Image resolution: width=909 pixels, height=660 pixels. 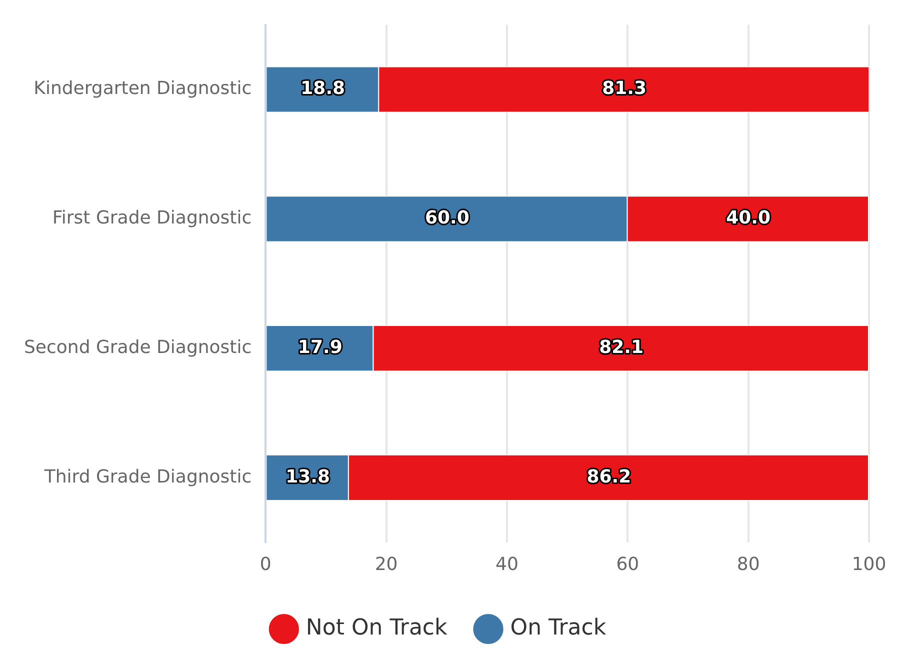 I want to click on y-tick-label: Second Grade Diagnostic, so click(x=138, y=347).